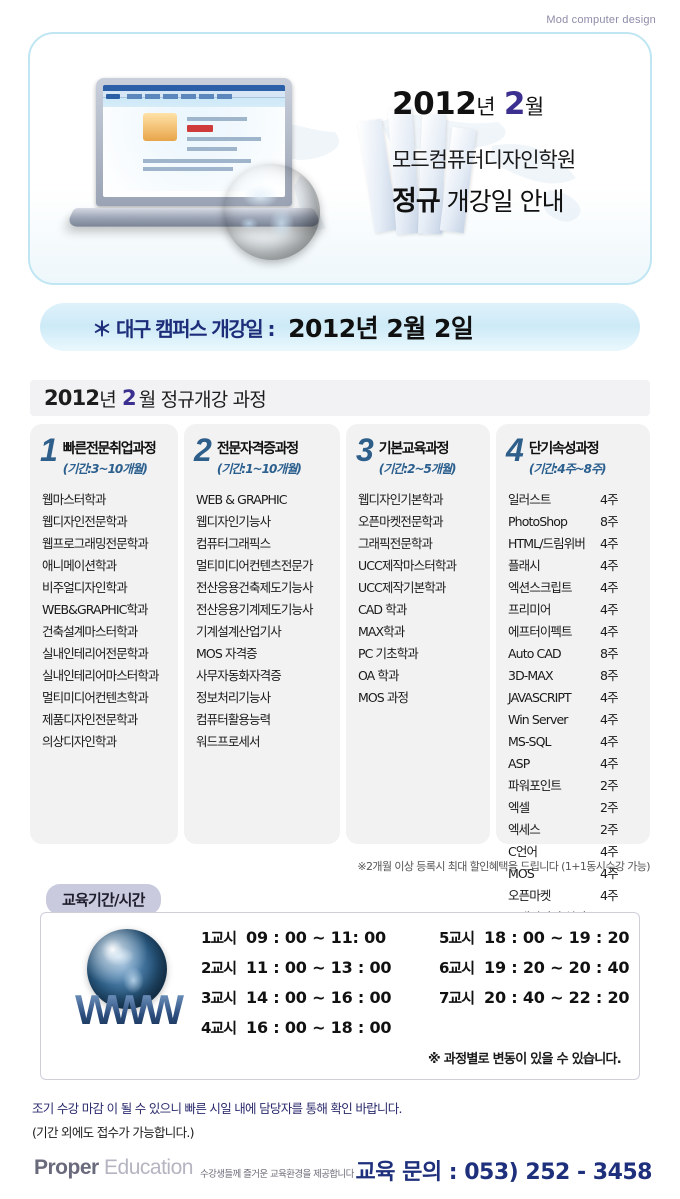 The image size is (680, 1199). Describe the element at coordinates (319, 997) in the screenshot. I see `period-time: 14 : 00 ~ 16 : 00` at that location.